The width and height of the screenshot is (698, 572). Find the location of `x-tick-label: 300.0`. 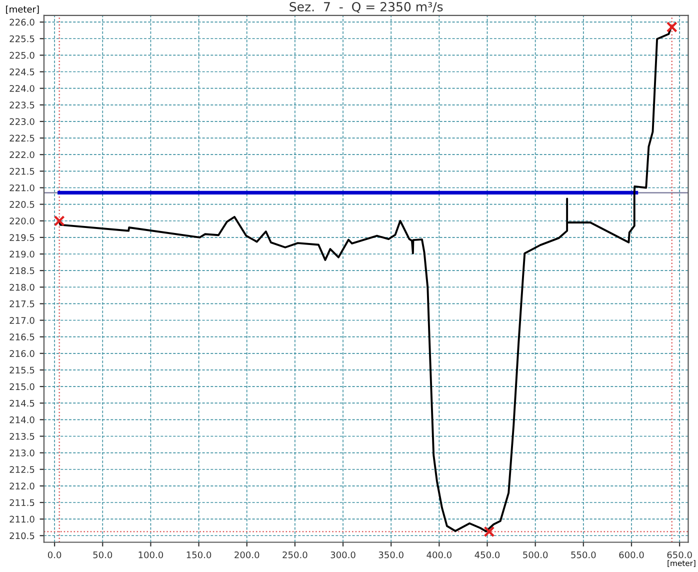

x-tick-label: 300.0 is located at coordinates (343, 554).